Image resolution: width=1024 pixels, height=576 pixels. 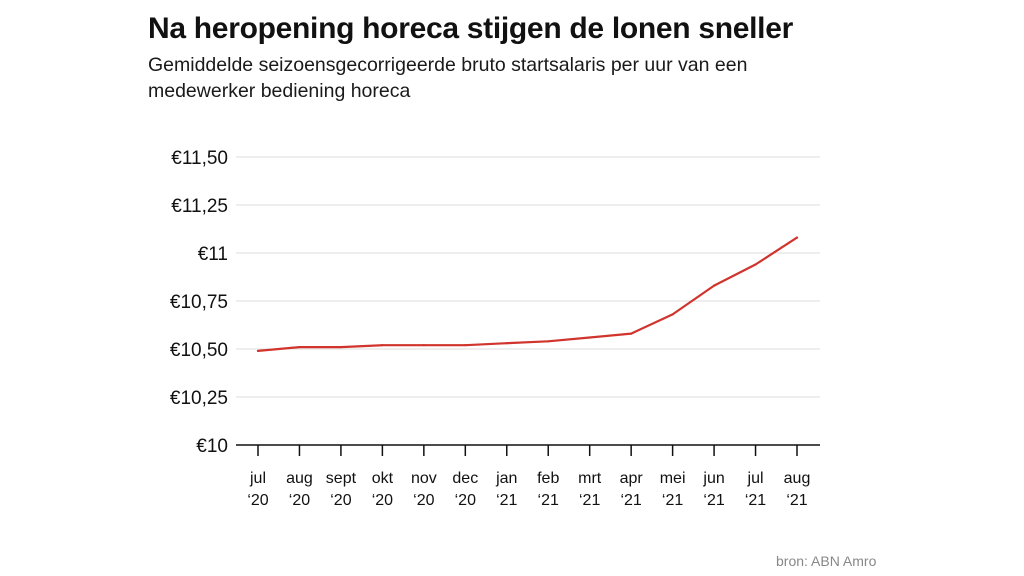 What do you see at coordinates (528, 450) in the screenshot?
I see `x-axis` at bounding box center [528, 450].